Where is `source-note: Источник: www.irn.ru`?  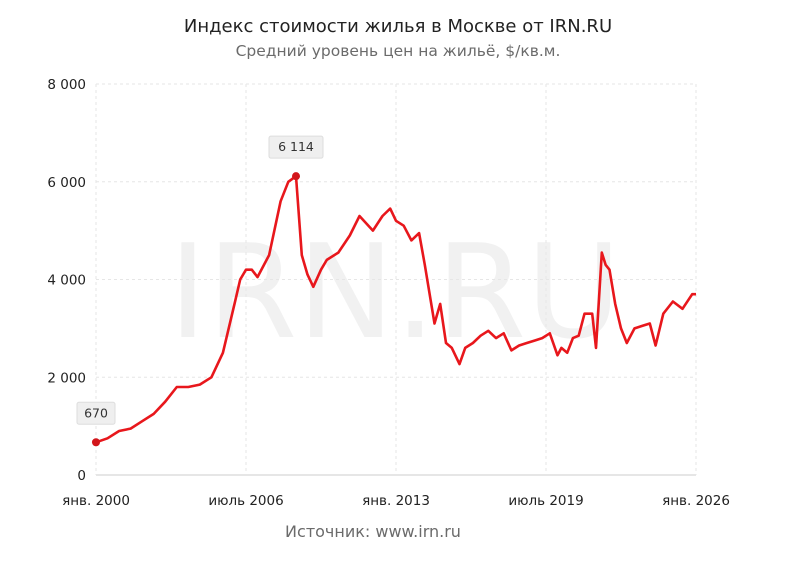 source-note: Источник: www.irn.ru is located at coordinates (373, 531).